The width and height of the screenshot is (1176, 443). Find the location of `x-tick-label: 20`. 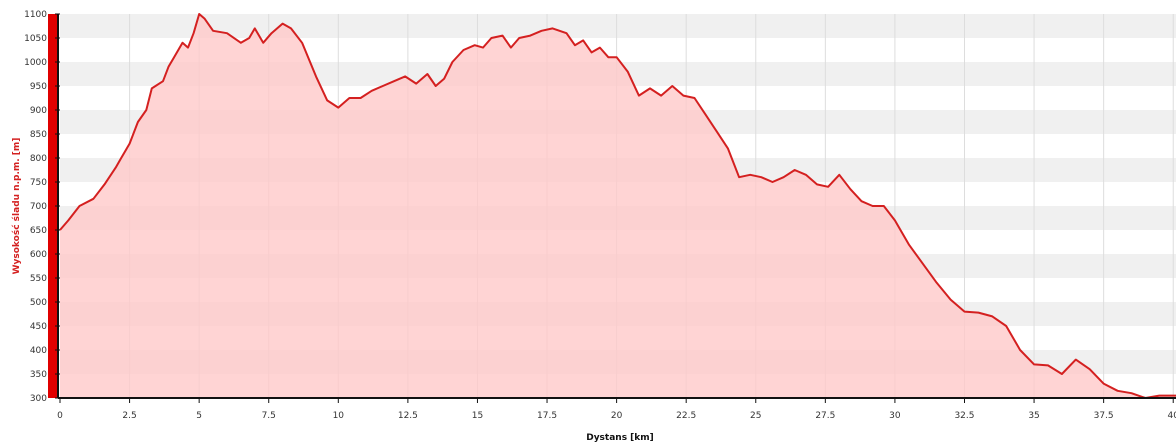

x-tick-label: 20 is located at coordinates (617, 416).